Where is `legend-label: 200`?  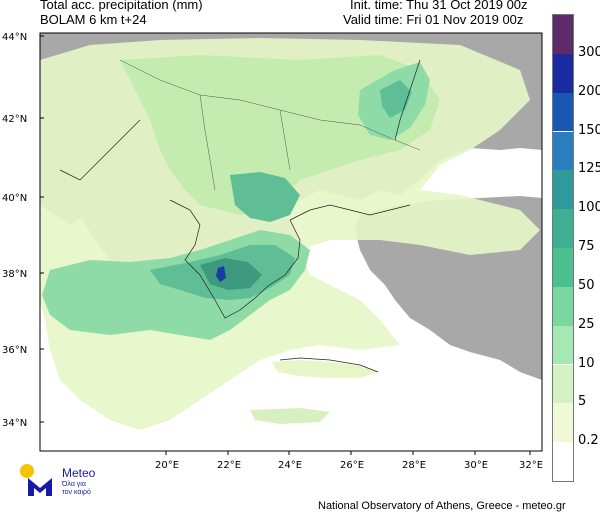
legend-label: 200 is located at coordinates (589, 91).